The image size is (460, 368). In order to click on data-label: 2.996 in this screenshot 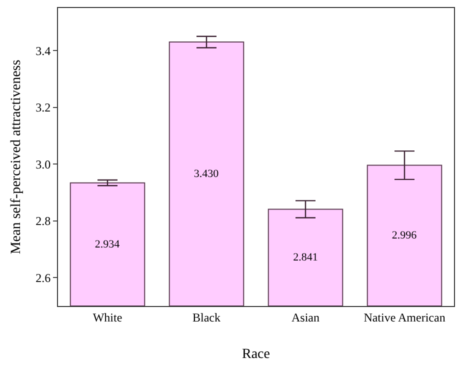, I will do `click(405, 236)`.